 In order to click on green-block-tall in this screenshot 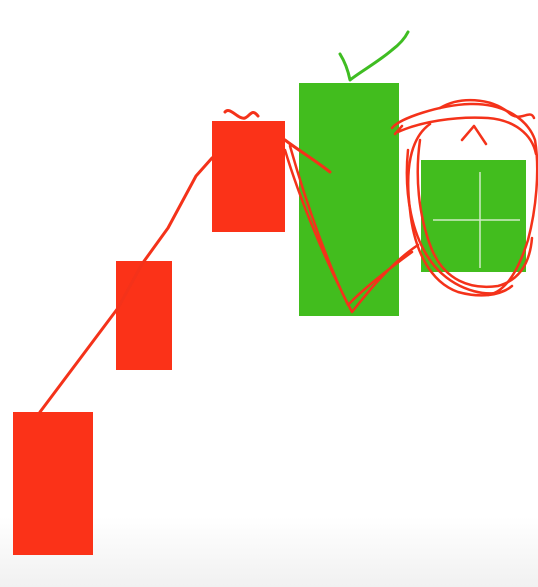, I will do `click(349, 199)`.